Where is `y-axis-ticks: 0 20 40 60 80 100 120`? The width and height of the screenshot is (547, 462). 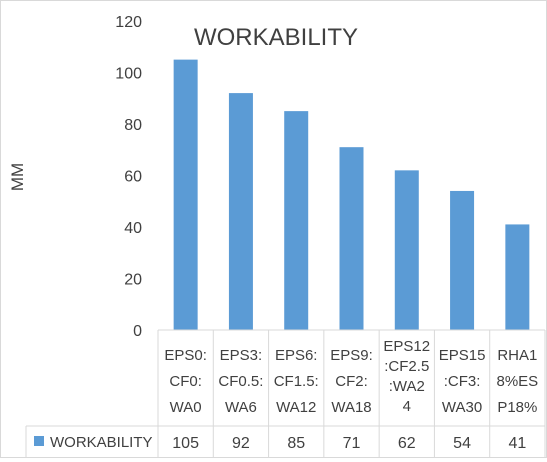
y-axis-ticks: 0 20 40 60 80 100 120 is located at coordinates (128, 177).